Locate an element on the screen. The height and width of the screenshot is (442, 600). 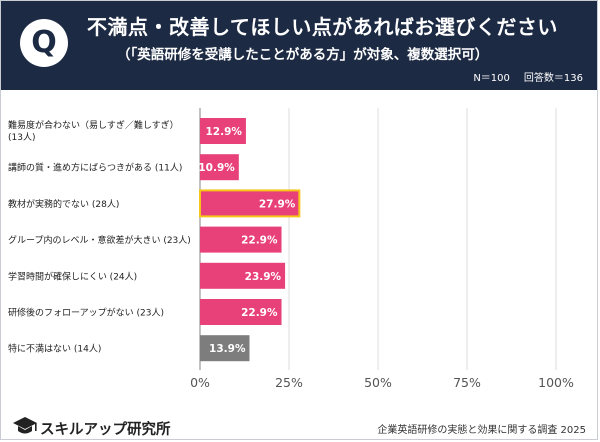
tick-label-25: 25% is located at coordinates (289, 382).